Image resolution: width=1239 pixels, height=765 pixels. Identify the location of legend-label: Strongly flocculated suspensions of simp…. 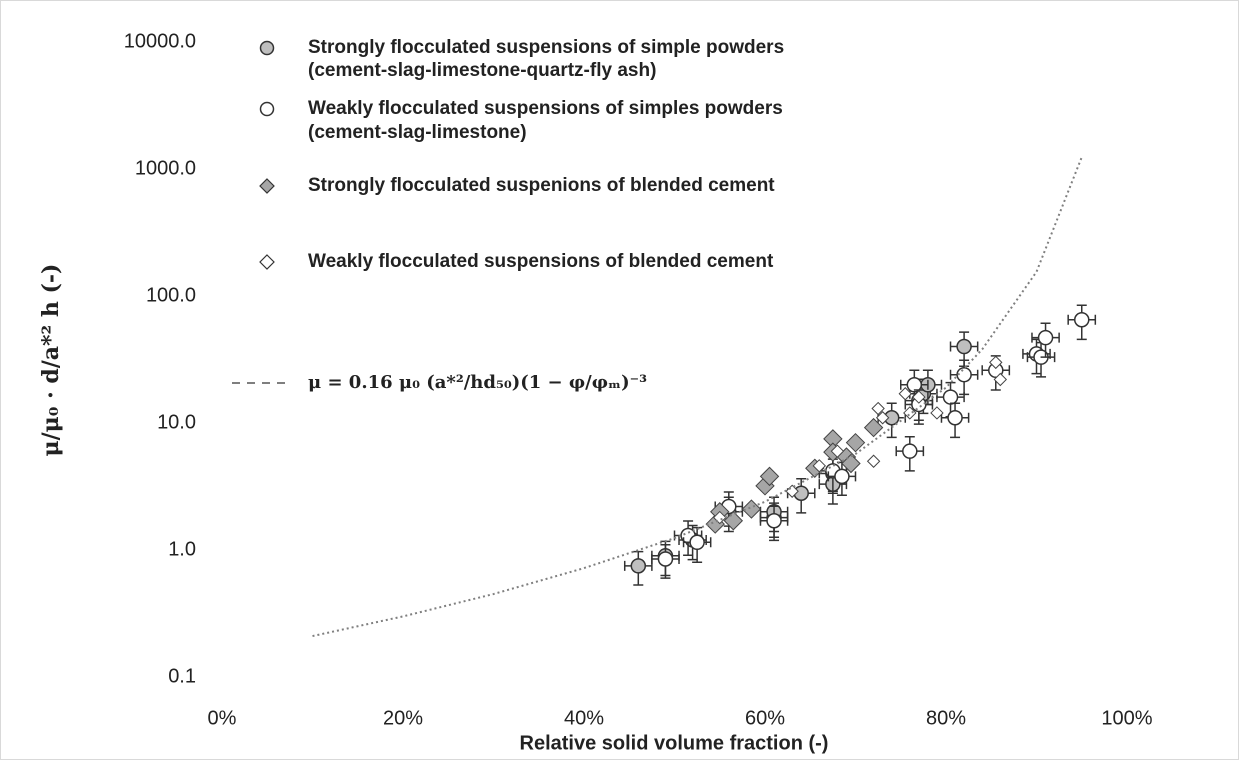
(546, 47).